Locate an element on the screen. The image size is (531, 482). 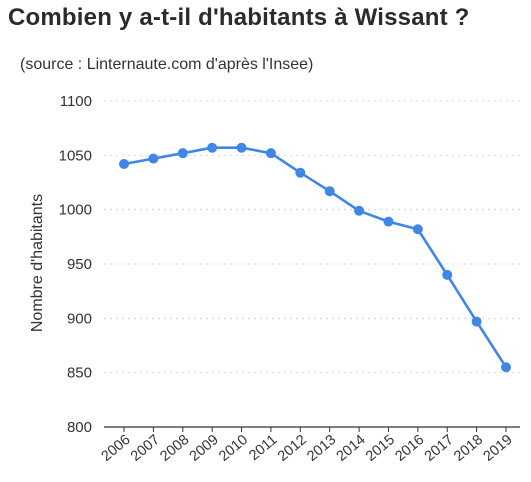
y-tick-label: 1000 is located at coordinates (75, 210).